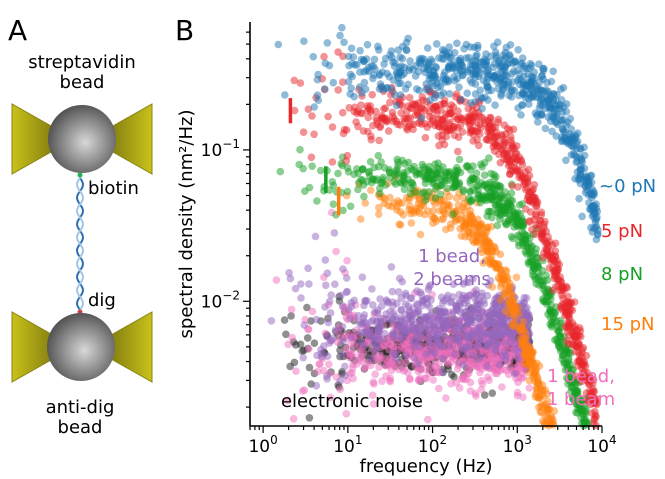  What do you see at coordinates (220, 149) in the screenshot?
I see `y-tick-label-1: 10−1` at bounding box center [220, 149].